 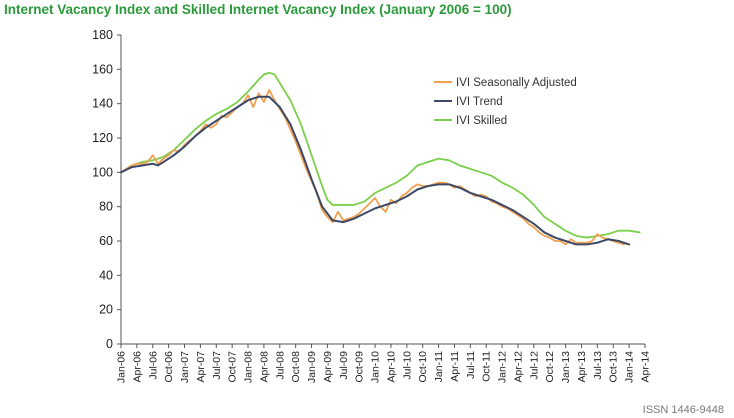 What do you see at coordinates (630, 367) in the screenshot?
I see `x-tick-label: Jan-14` at bounding box center [630, 367].